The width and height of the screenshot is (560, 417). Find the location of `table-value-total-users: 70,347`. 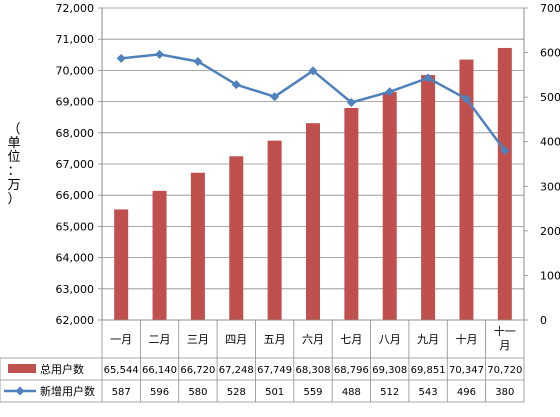

table-value-total-users: 70,347 is located at coordinates (466, 370).